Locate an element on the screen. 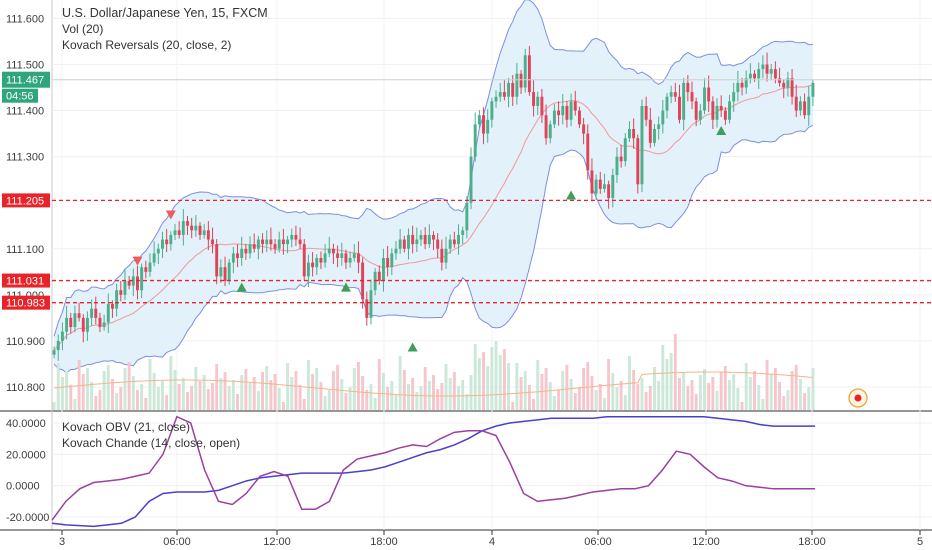 This screenshot has width=932, height=550. y-tick-label: 111.100 is located at coordinates (25, 250).